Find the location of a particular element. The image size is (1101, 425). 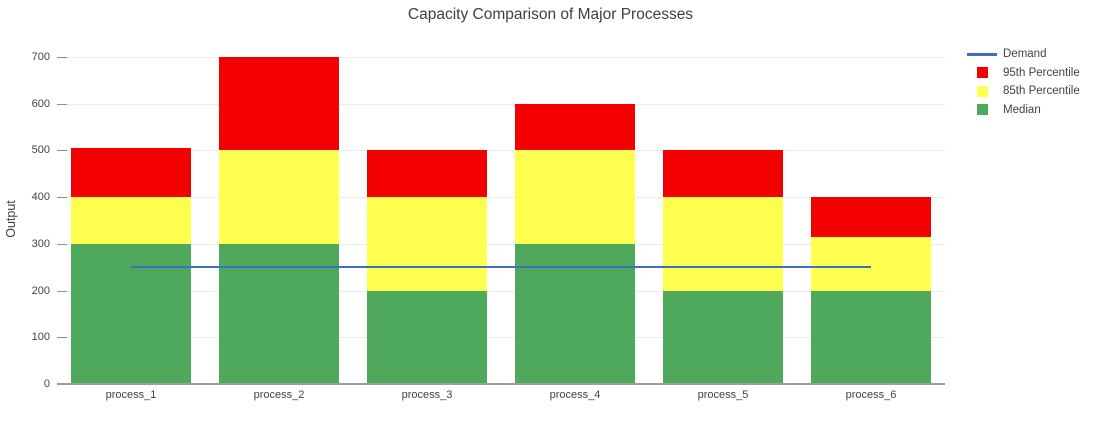

demand-line is located at coordinates (501, 267).